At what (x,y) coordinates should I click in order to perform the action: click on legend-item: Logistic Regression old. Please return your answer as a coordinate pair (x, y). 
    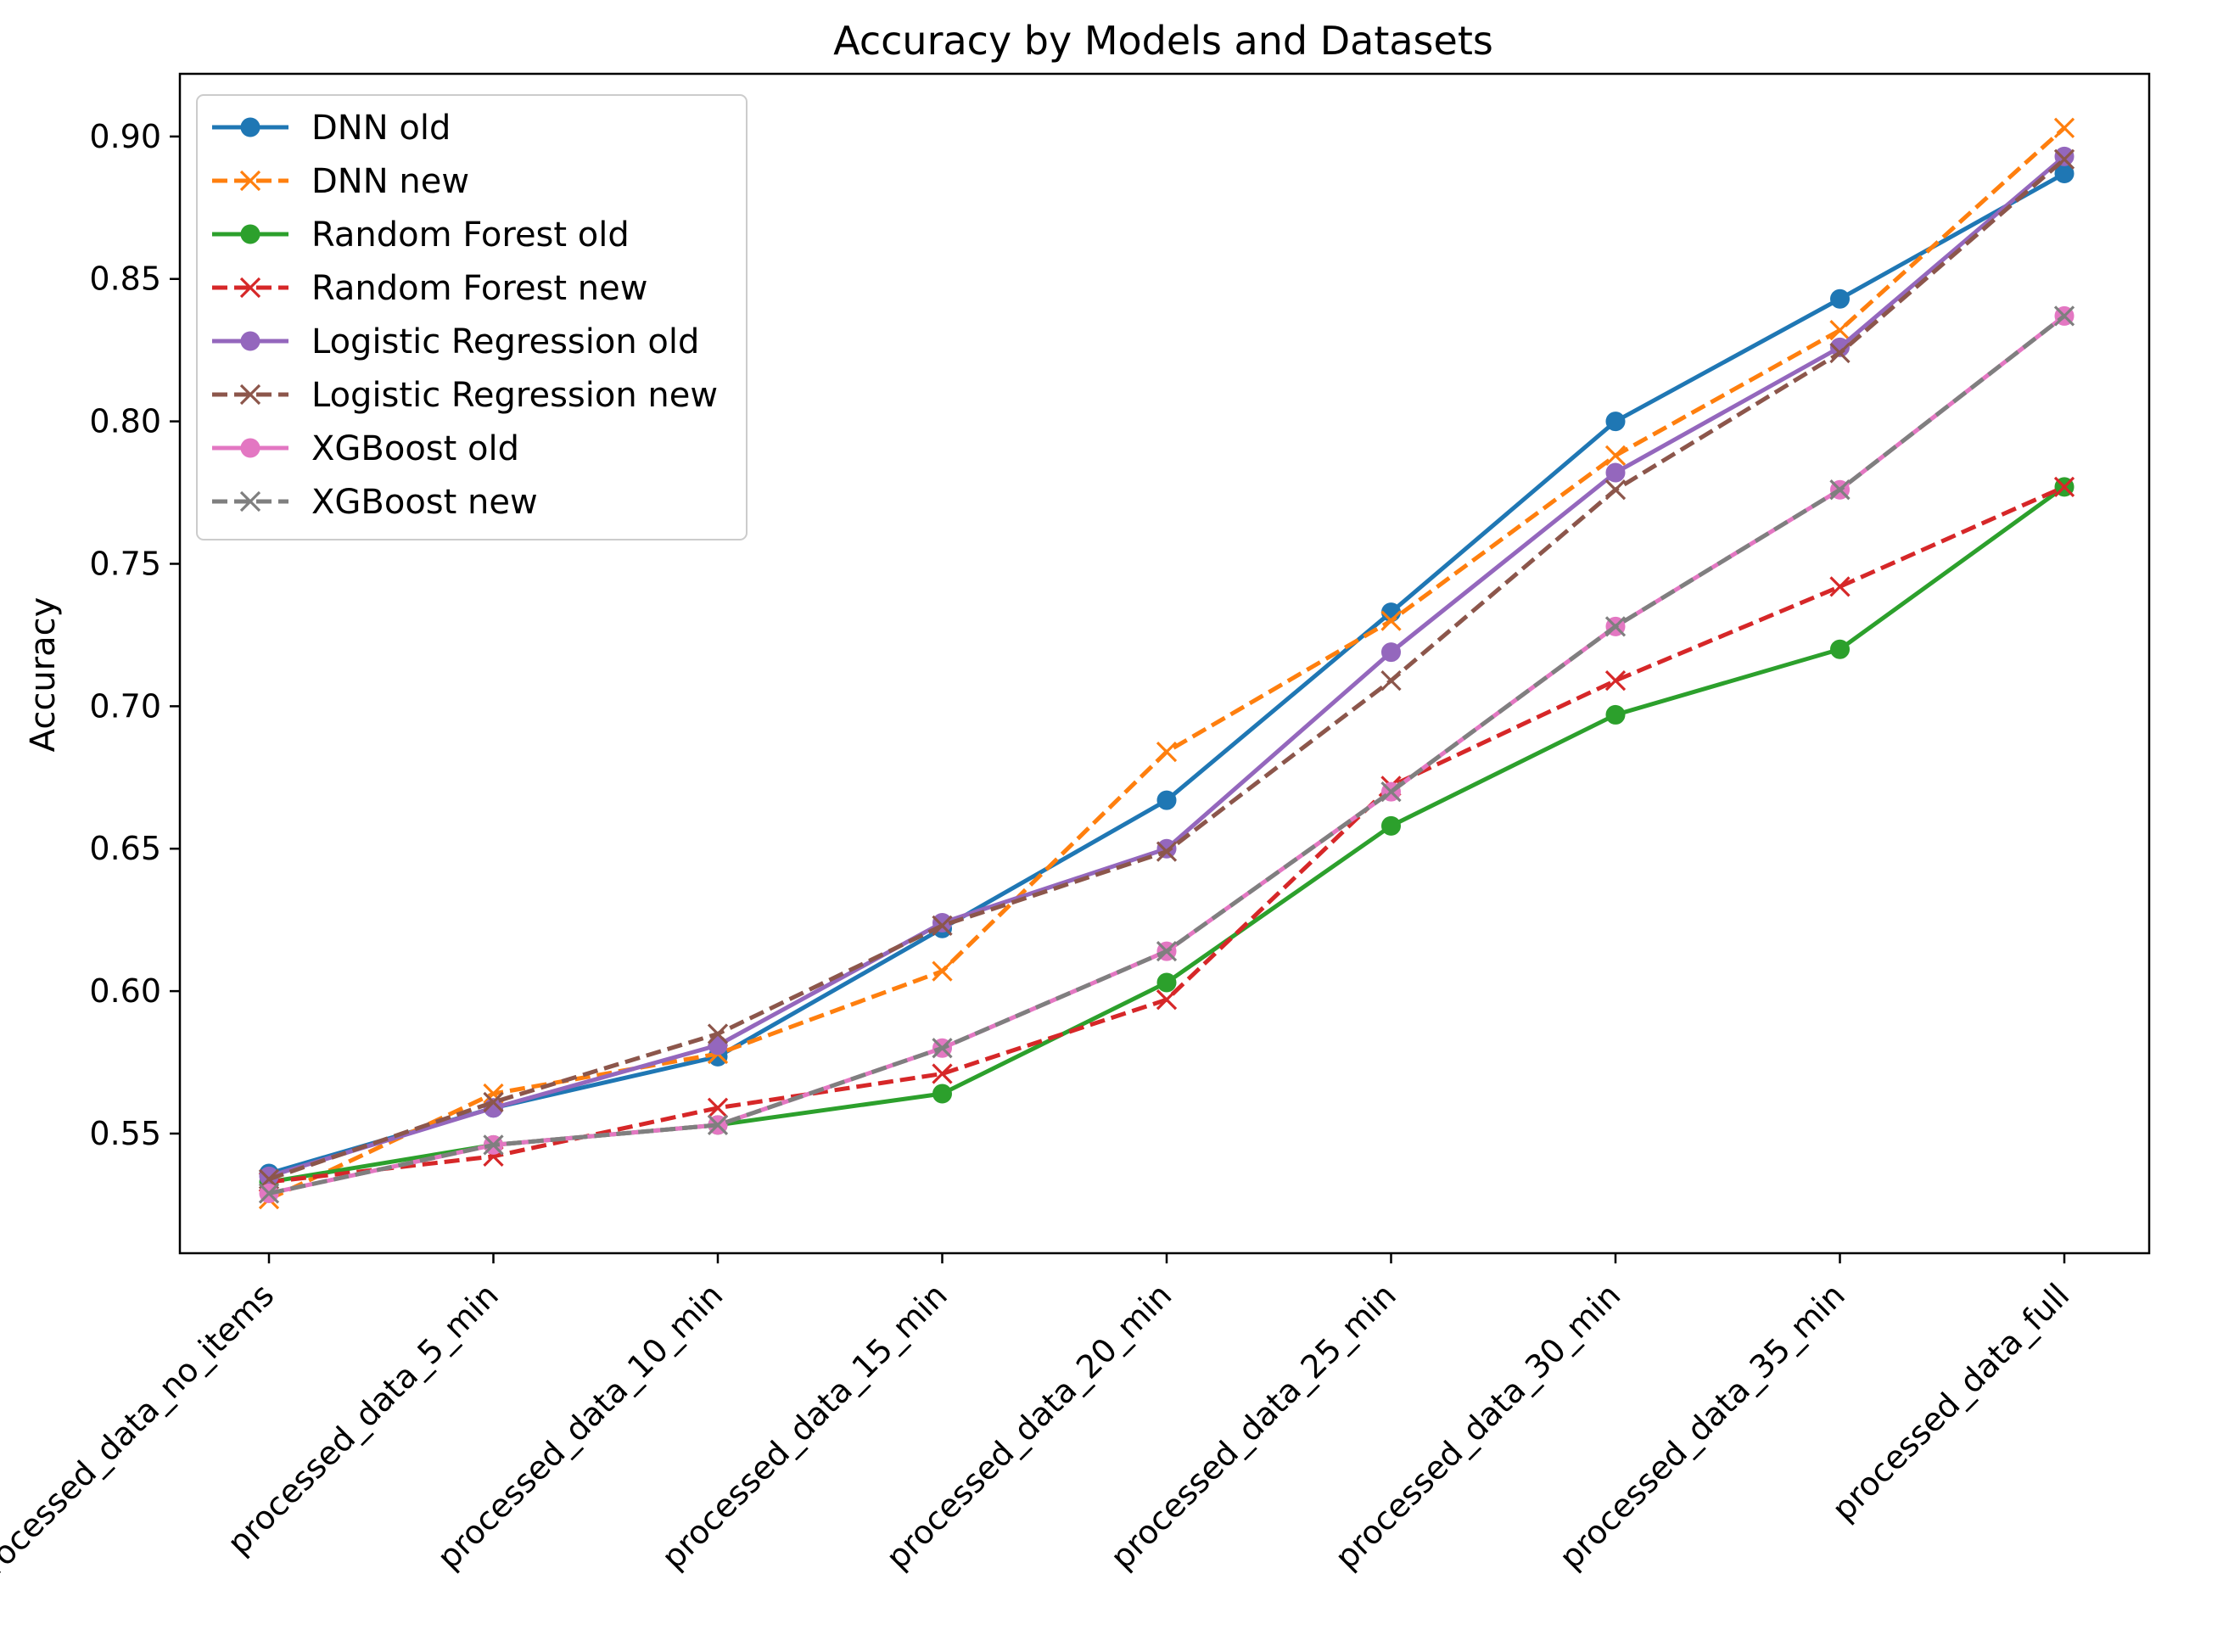
    Looking at the image, I should click on (455, 342).